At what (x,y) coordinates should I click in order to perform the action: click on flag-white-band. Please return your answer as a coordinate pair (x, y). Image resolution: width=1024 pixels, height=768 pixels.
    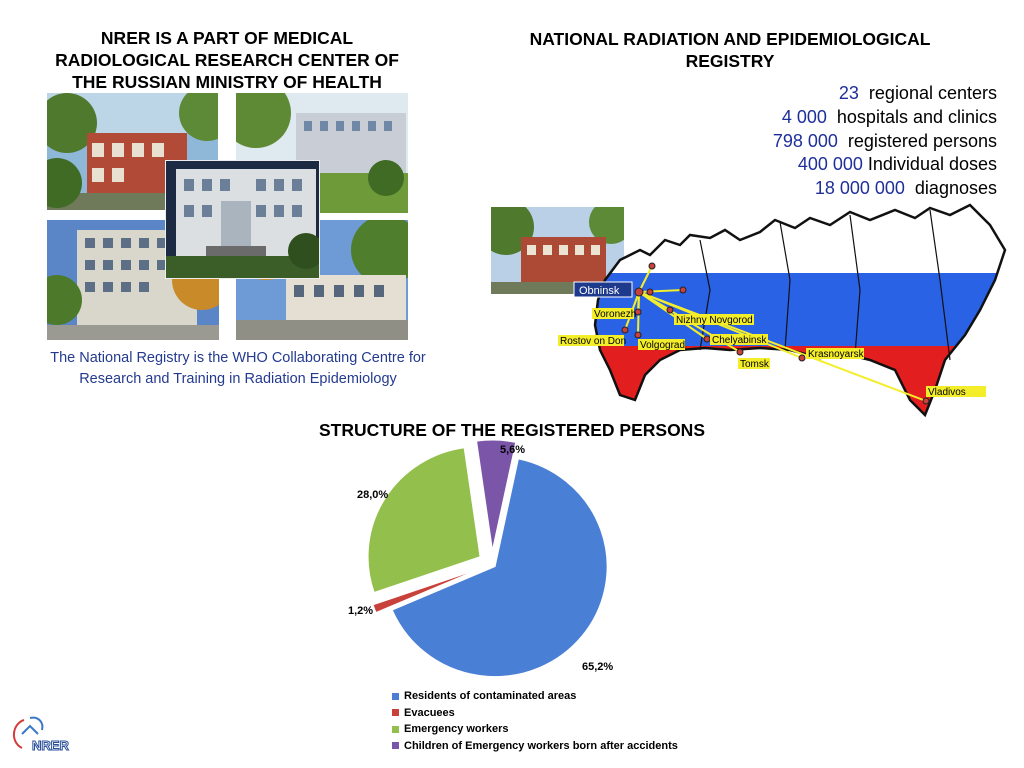
    Looking at the image, I should click on (800, 239).